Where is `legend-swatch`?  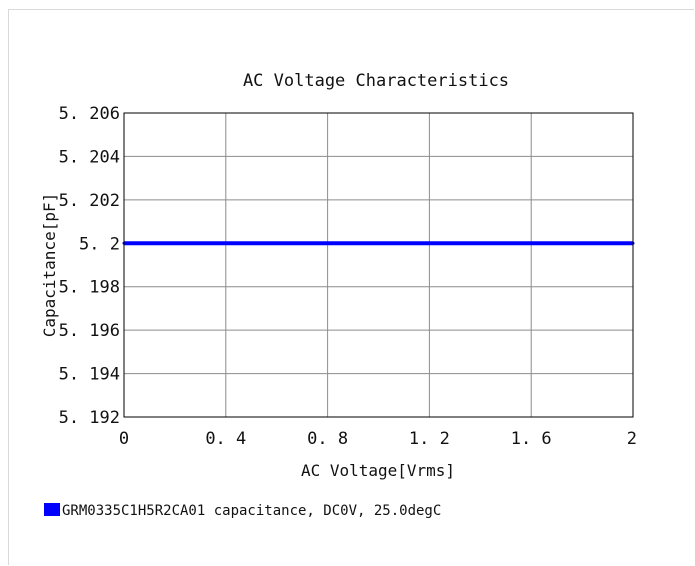 legend-swatch is located at coordinates (52, 509).